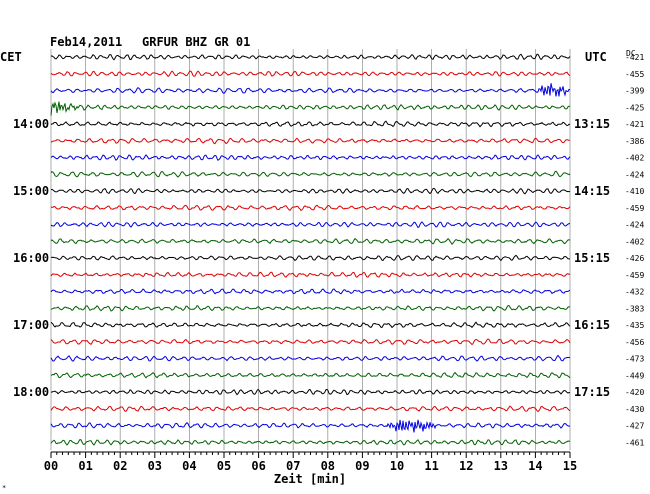 This screenshot has height=494, width=650. I want to click on utc-hour-label: 15:15, so click(592, 258).